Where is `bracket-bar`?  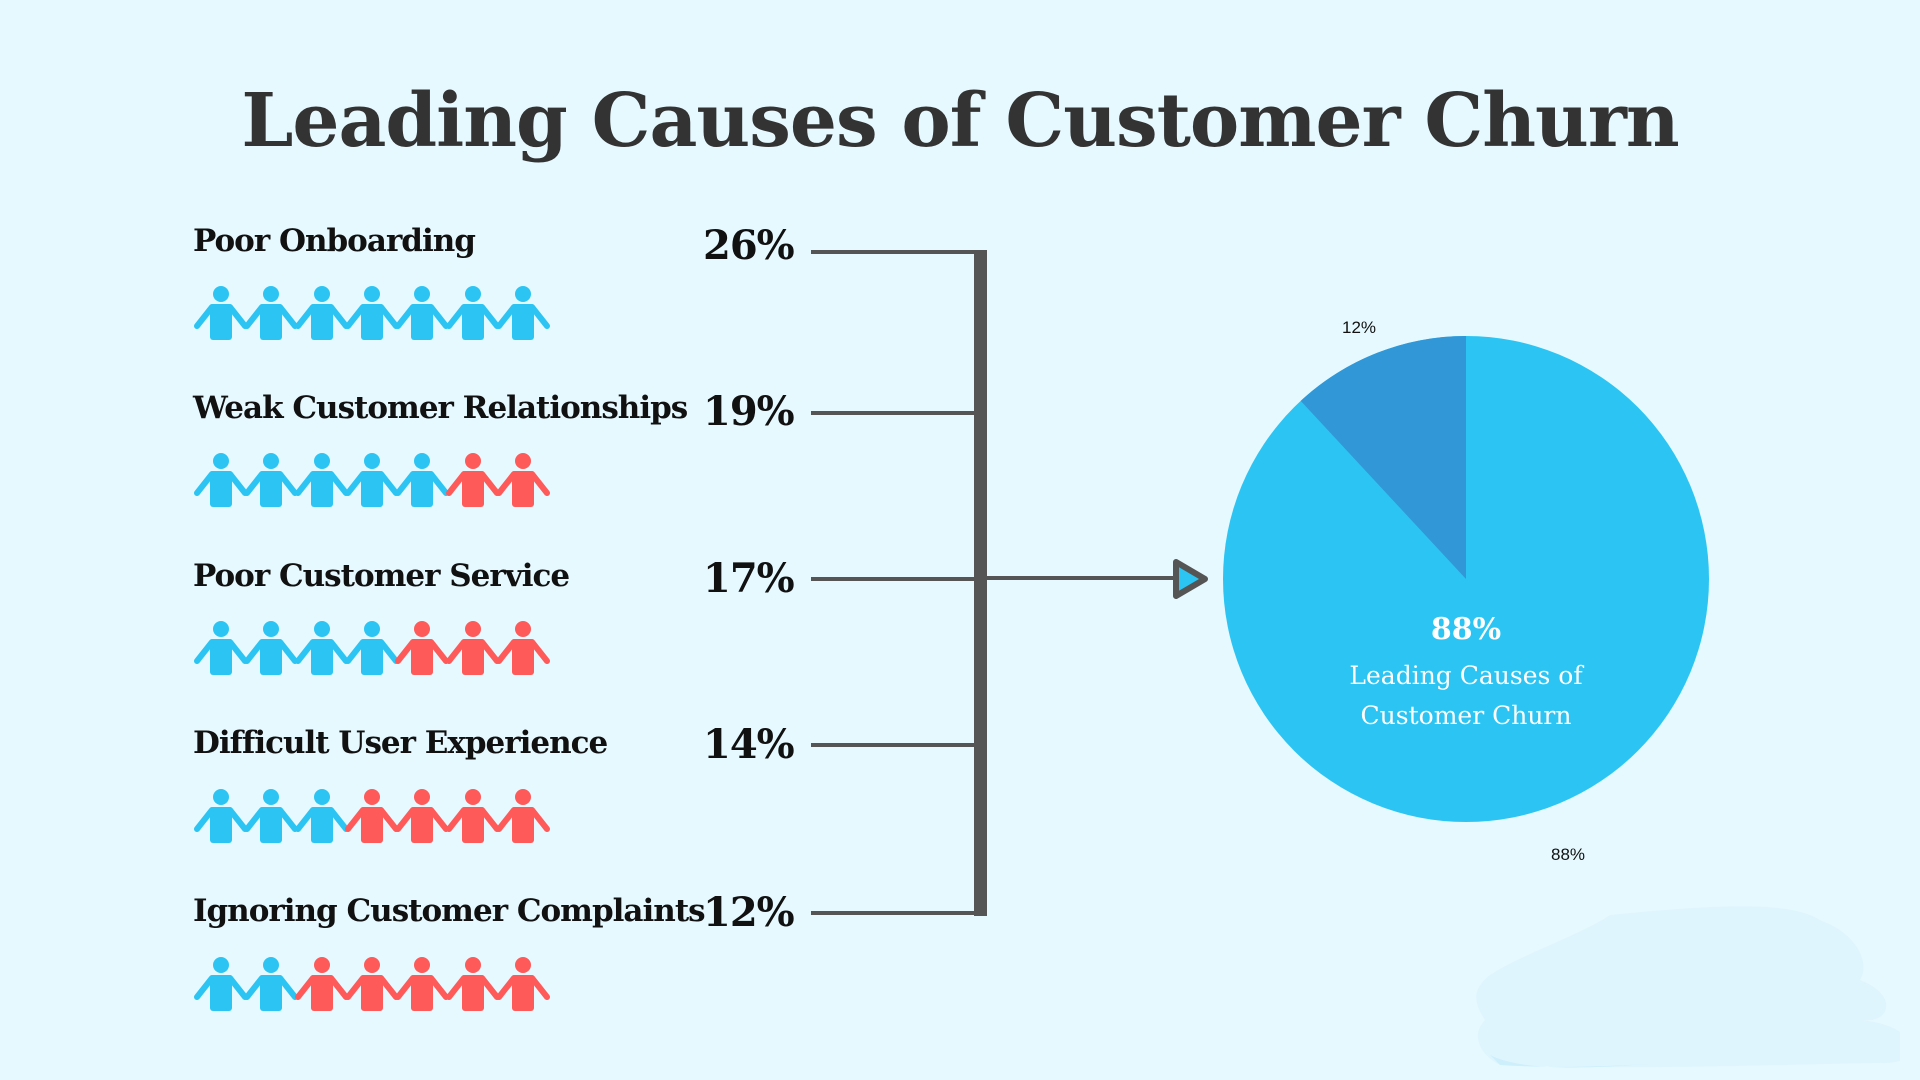 bracket-bar is located at coordinates (980, 583).